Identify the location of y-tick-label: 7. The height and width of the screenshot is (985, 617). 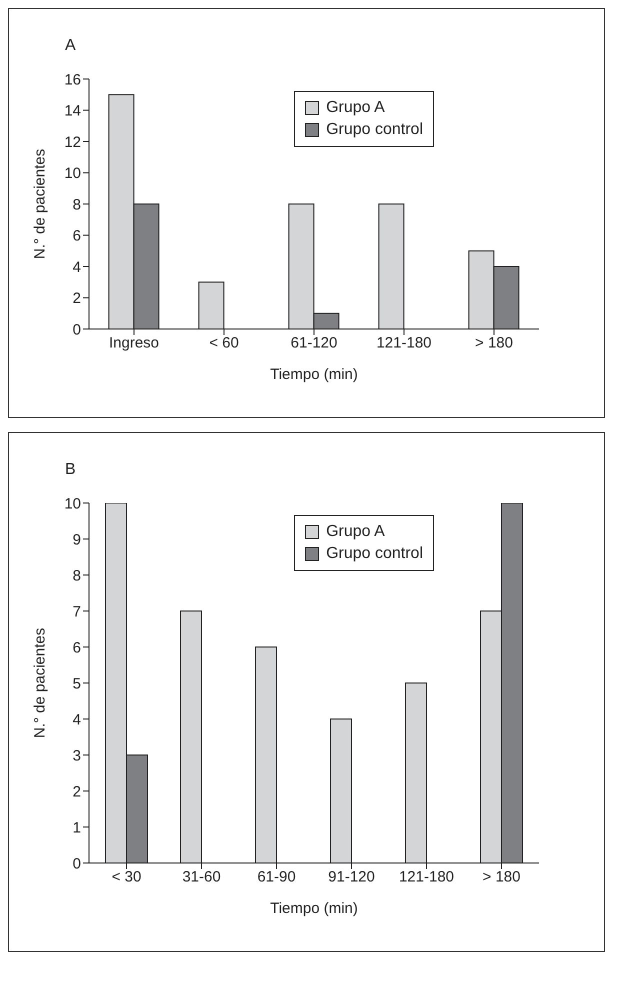
(76, 611).